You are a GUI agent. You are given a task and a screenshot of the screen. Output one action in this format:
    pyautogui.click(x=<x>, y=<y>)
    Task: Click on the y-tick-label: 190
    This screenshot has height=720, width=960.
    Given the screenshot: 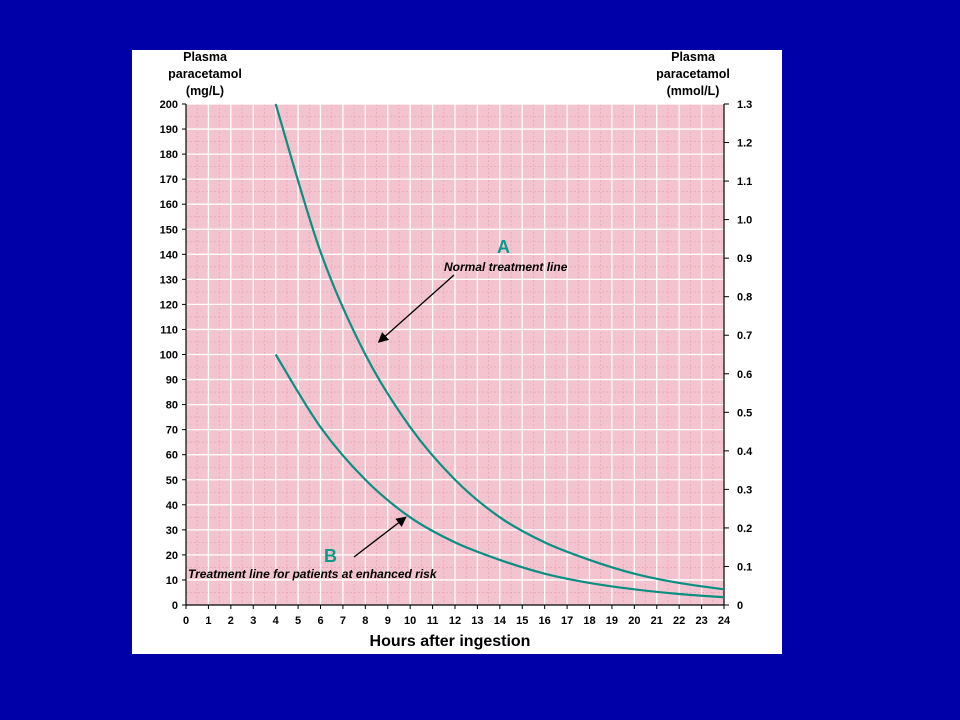 What is the action you would take?
    pyautogui.click(x=169, y=130)
    